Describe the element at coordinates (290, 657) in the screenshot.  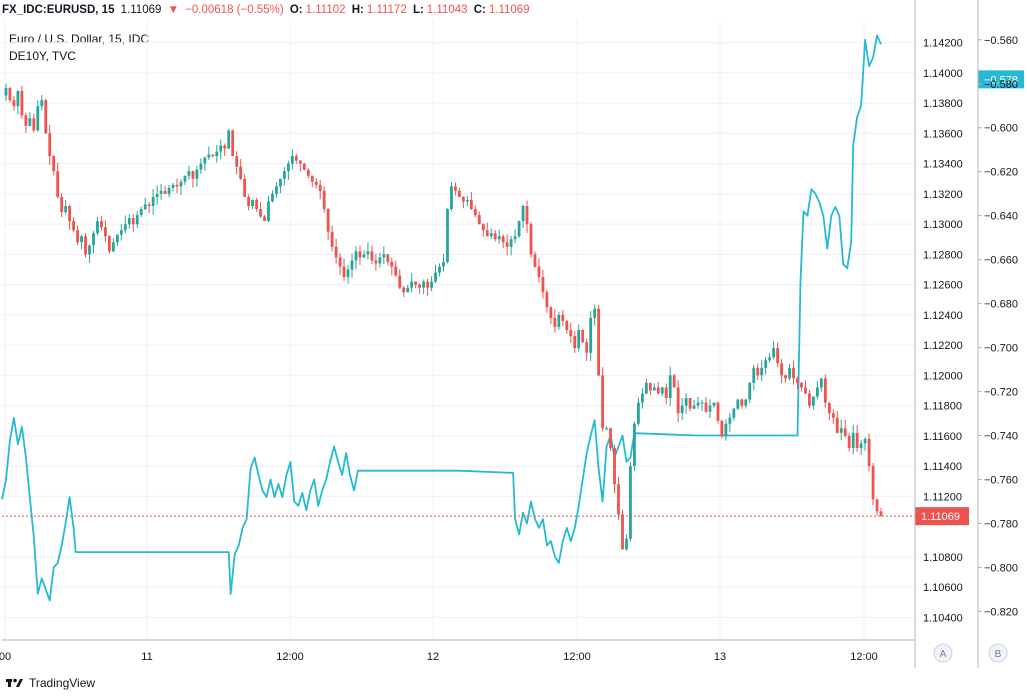
I see `time-tick-label: 12:00` at that location.